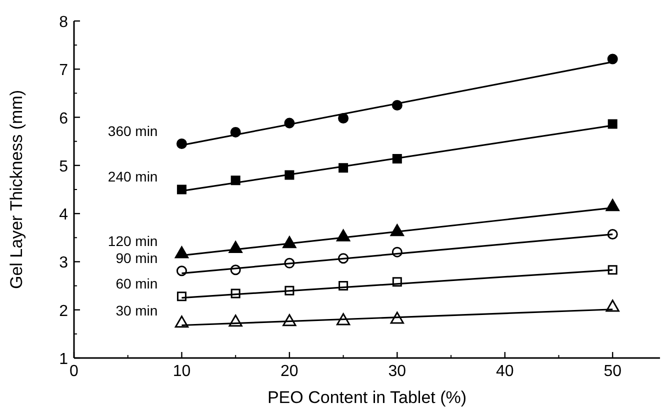  I want to click on y-tick-label: 5, so click(63, 167).